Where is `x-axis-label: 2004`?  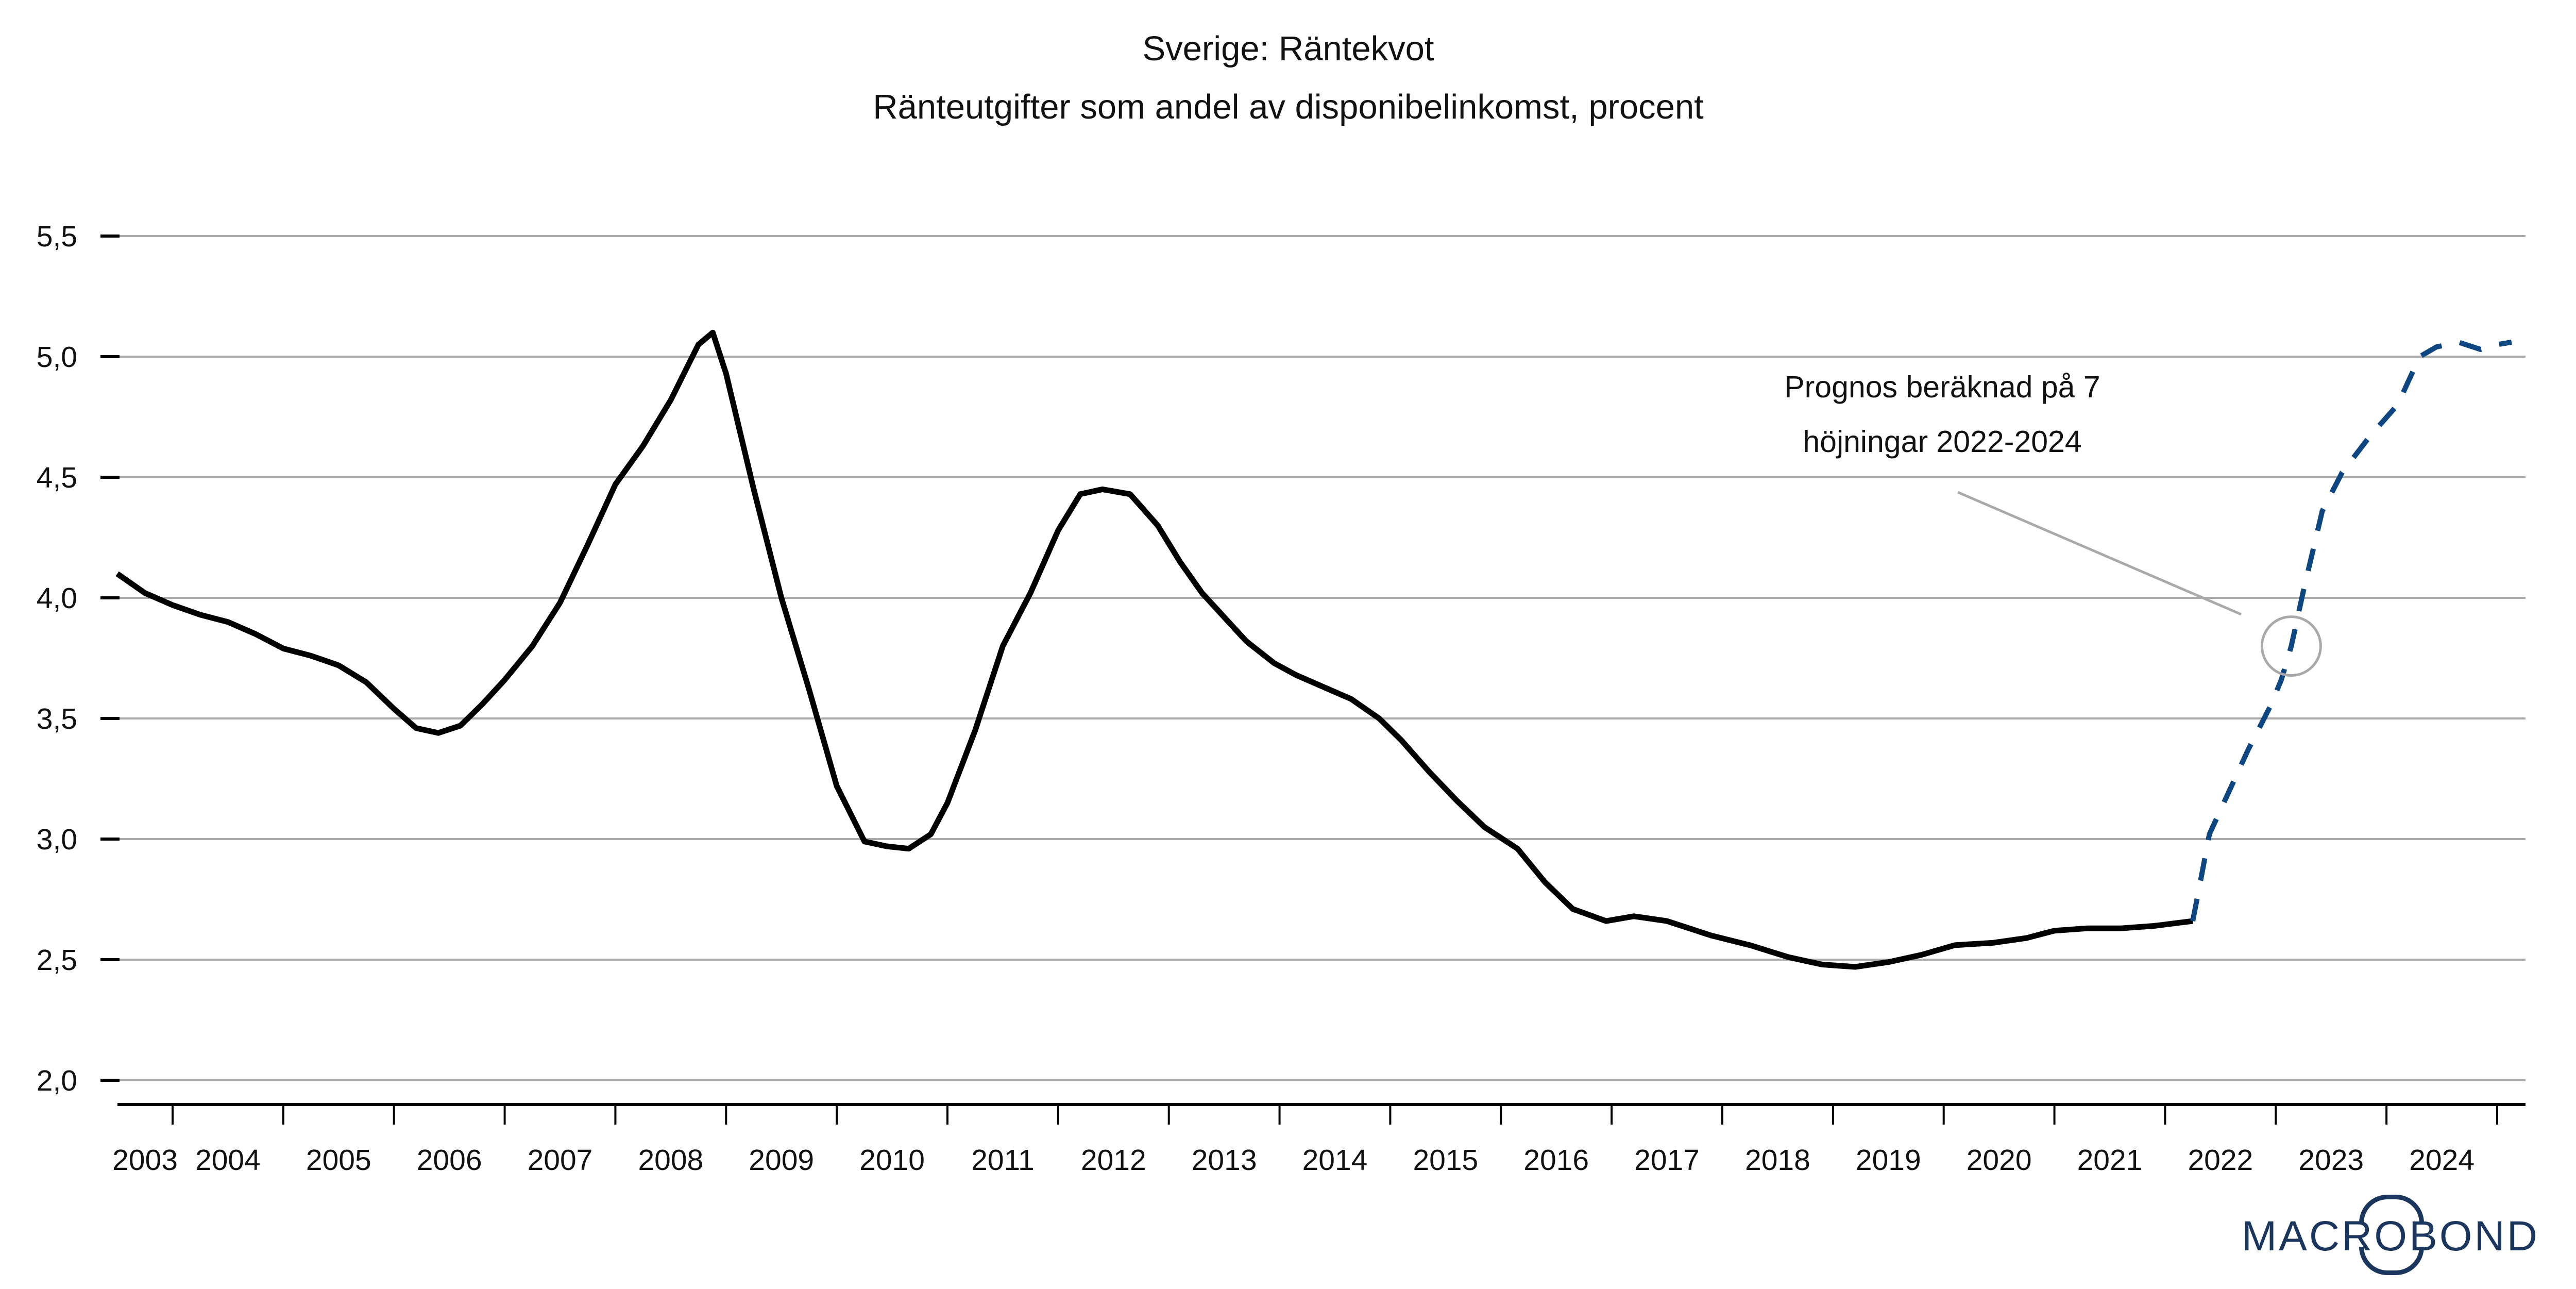
x-axis-label: 2004 is located at coordinates (228, 1160).